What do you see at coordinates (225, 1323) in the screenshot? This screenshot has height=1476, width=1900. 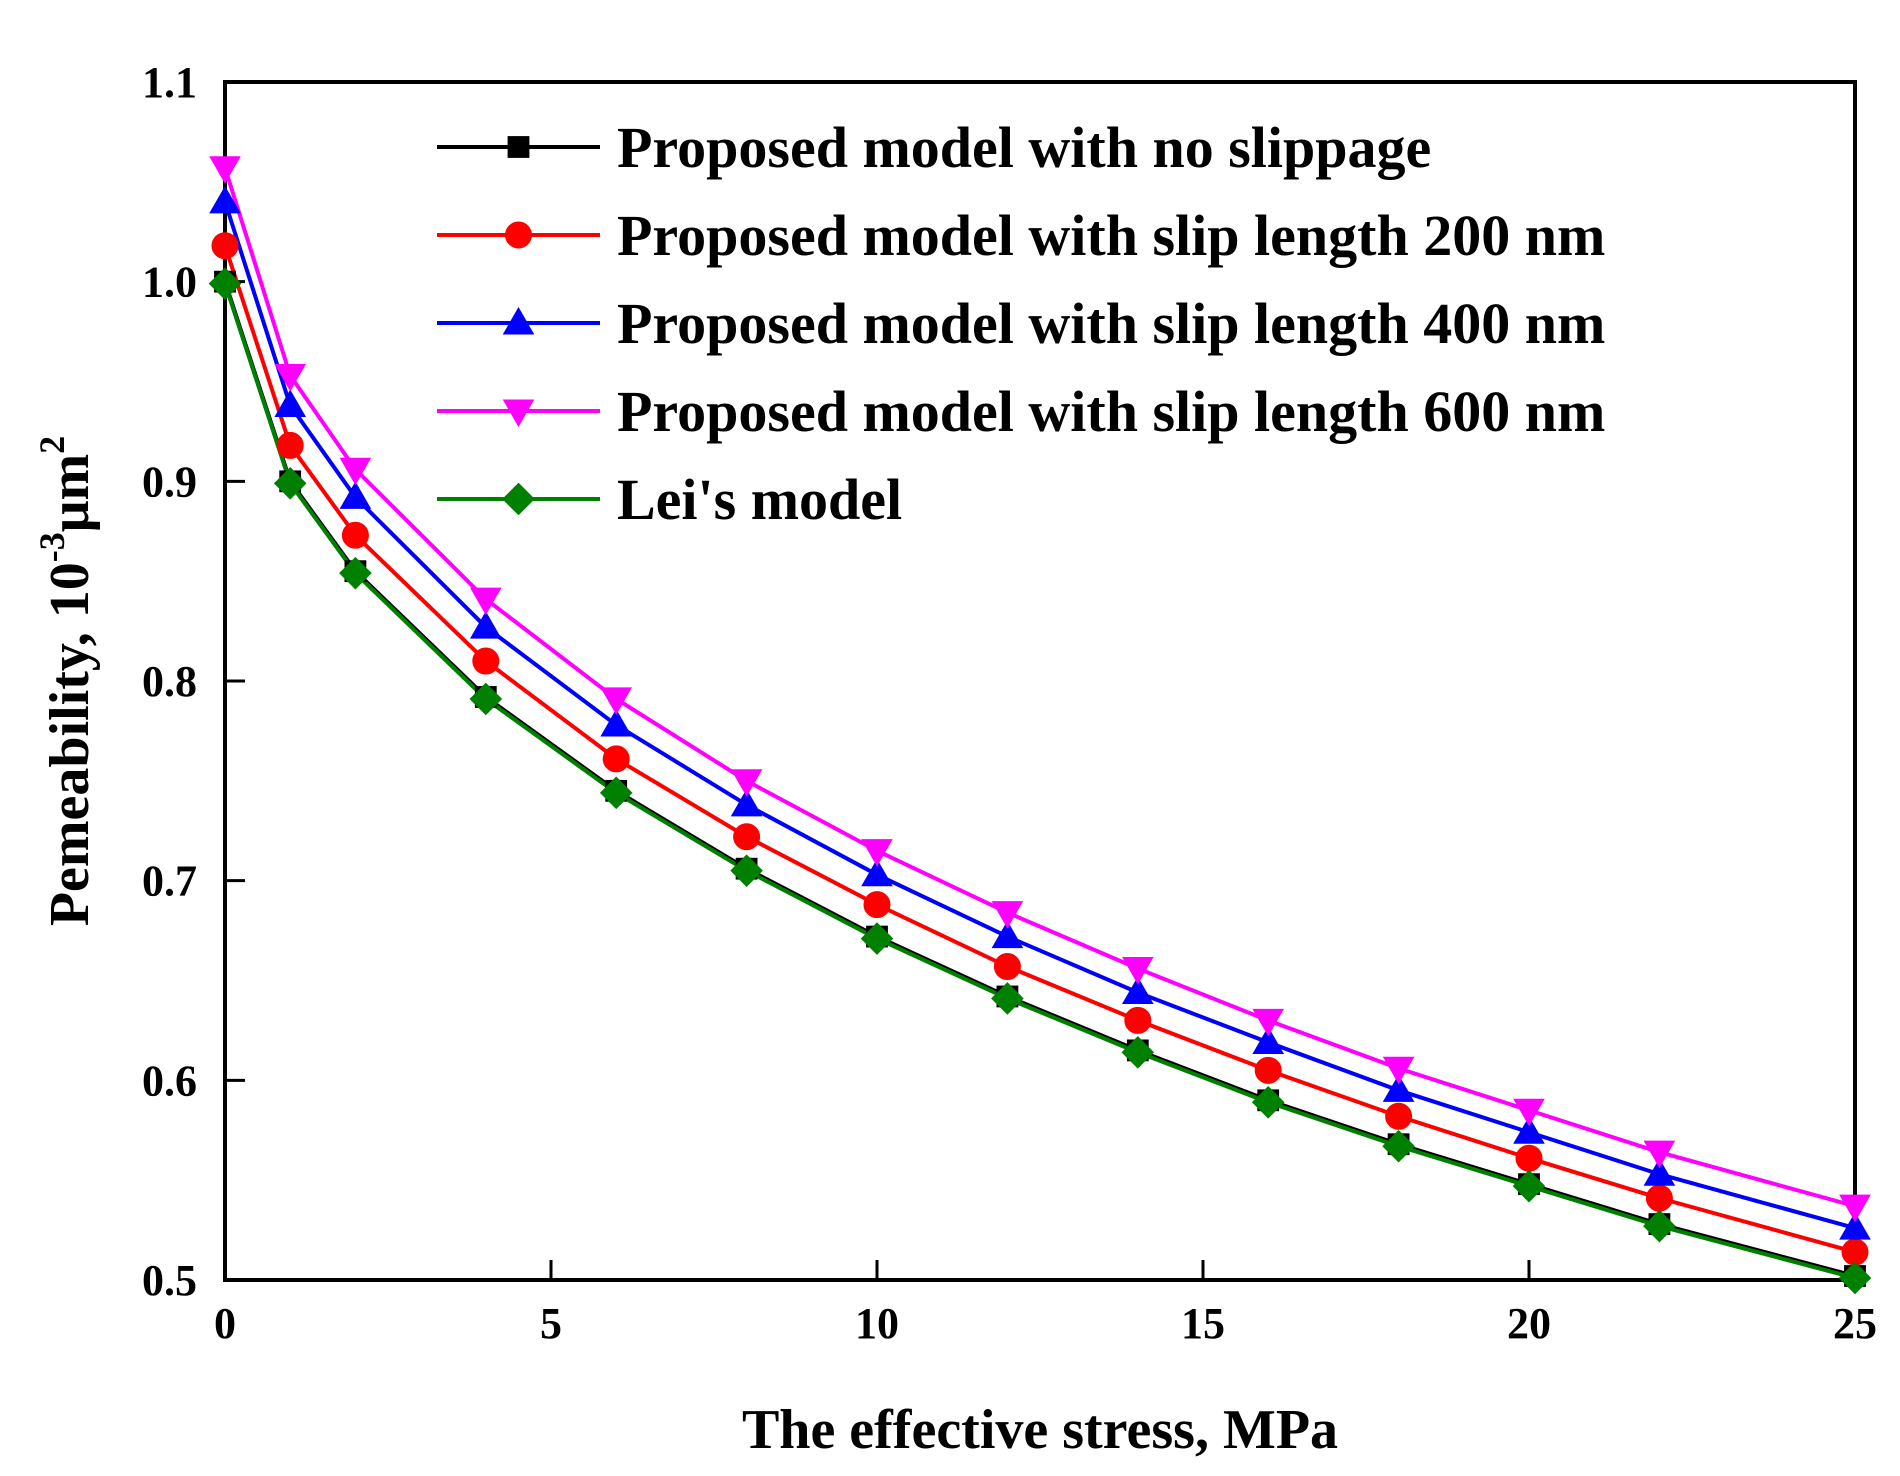 I see `x-tick-label: 0` at bounding box center [225, 1323].